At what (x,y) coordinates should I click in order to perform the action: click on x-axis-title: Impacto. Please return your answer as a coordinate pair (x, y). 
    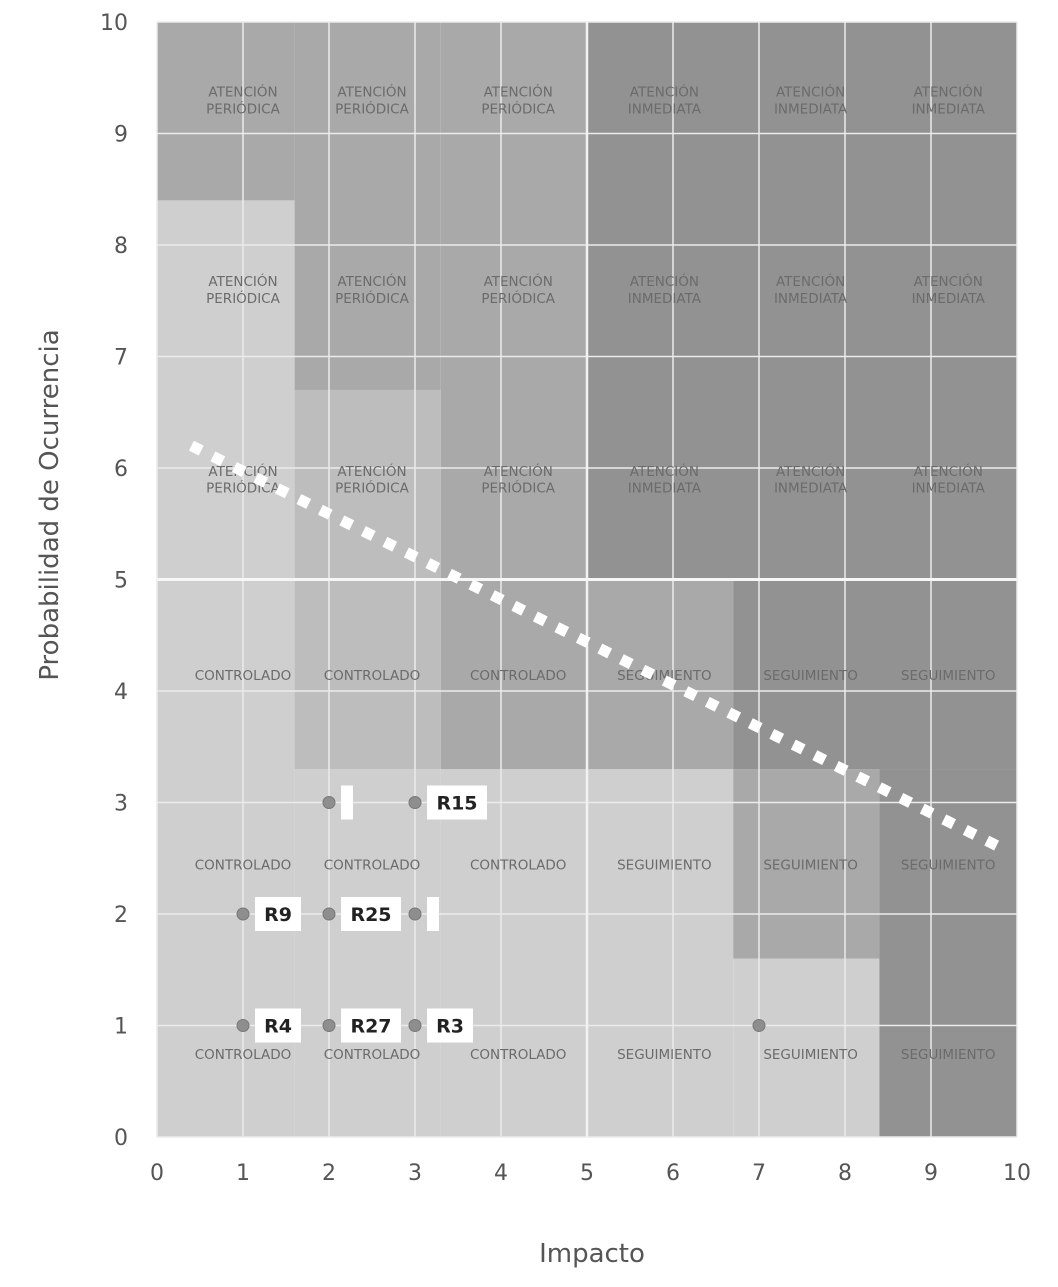
    Looking at the image, I should click on (592, 1254).